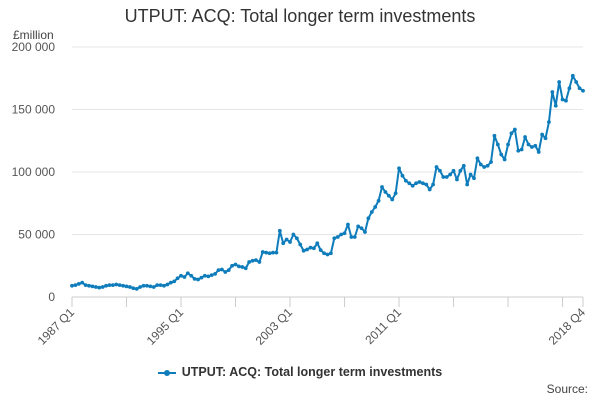  I want to click on x-tick-label: 2018 Q4, so click(567, 326).